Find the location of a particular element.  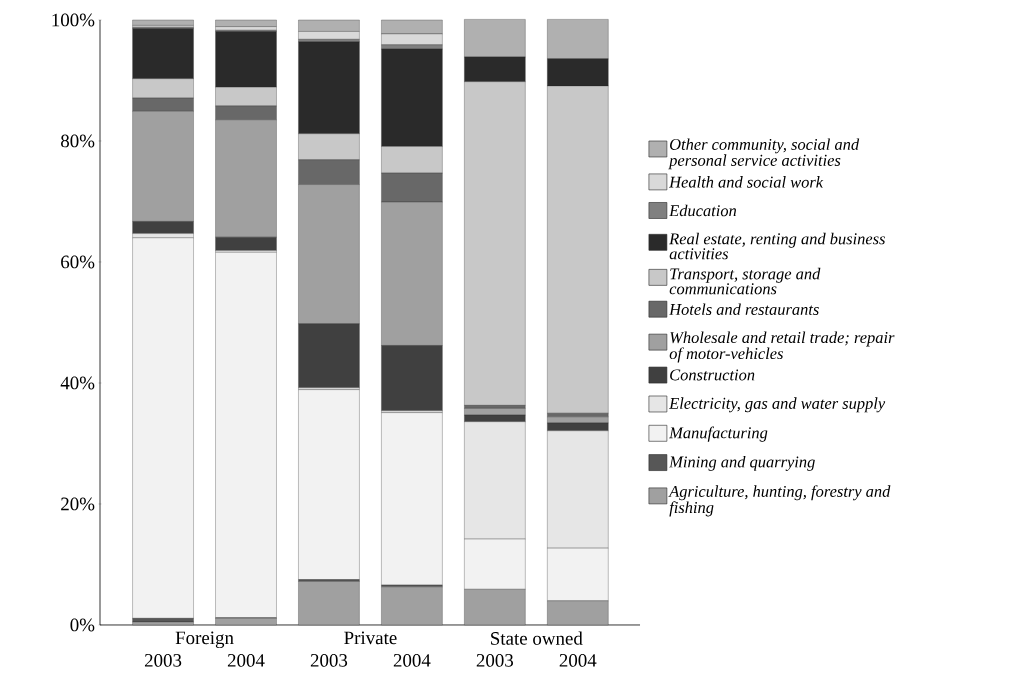

legend-label: Mining and quarrying is located at coordinates (742, 463).